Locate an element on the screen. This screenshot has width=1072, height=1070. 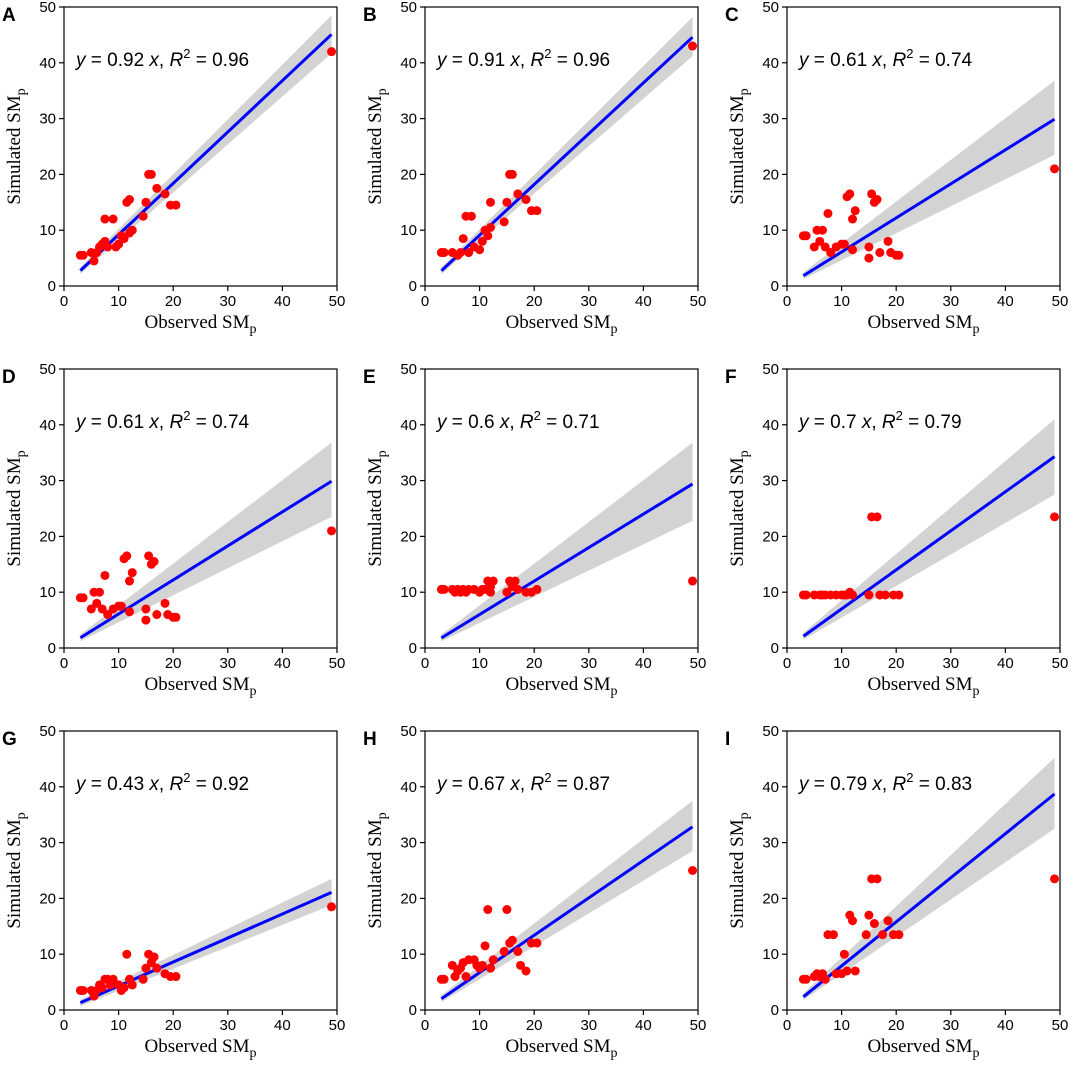
x-axis-title: Observed SMp is located at coordinates (923, 324).